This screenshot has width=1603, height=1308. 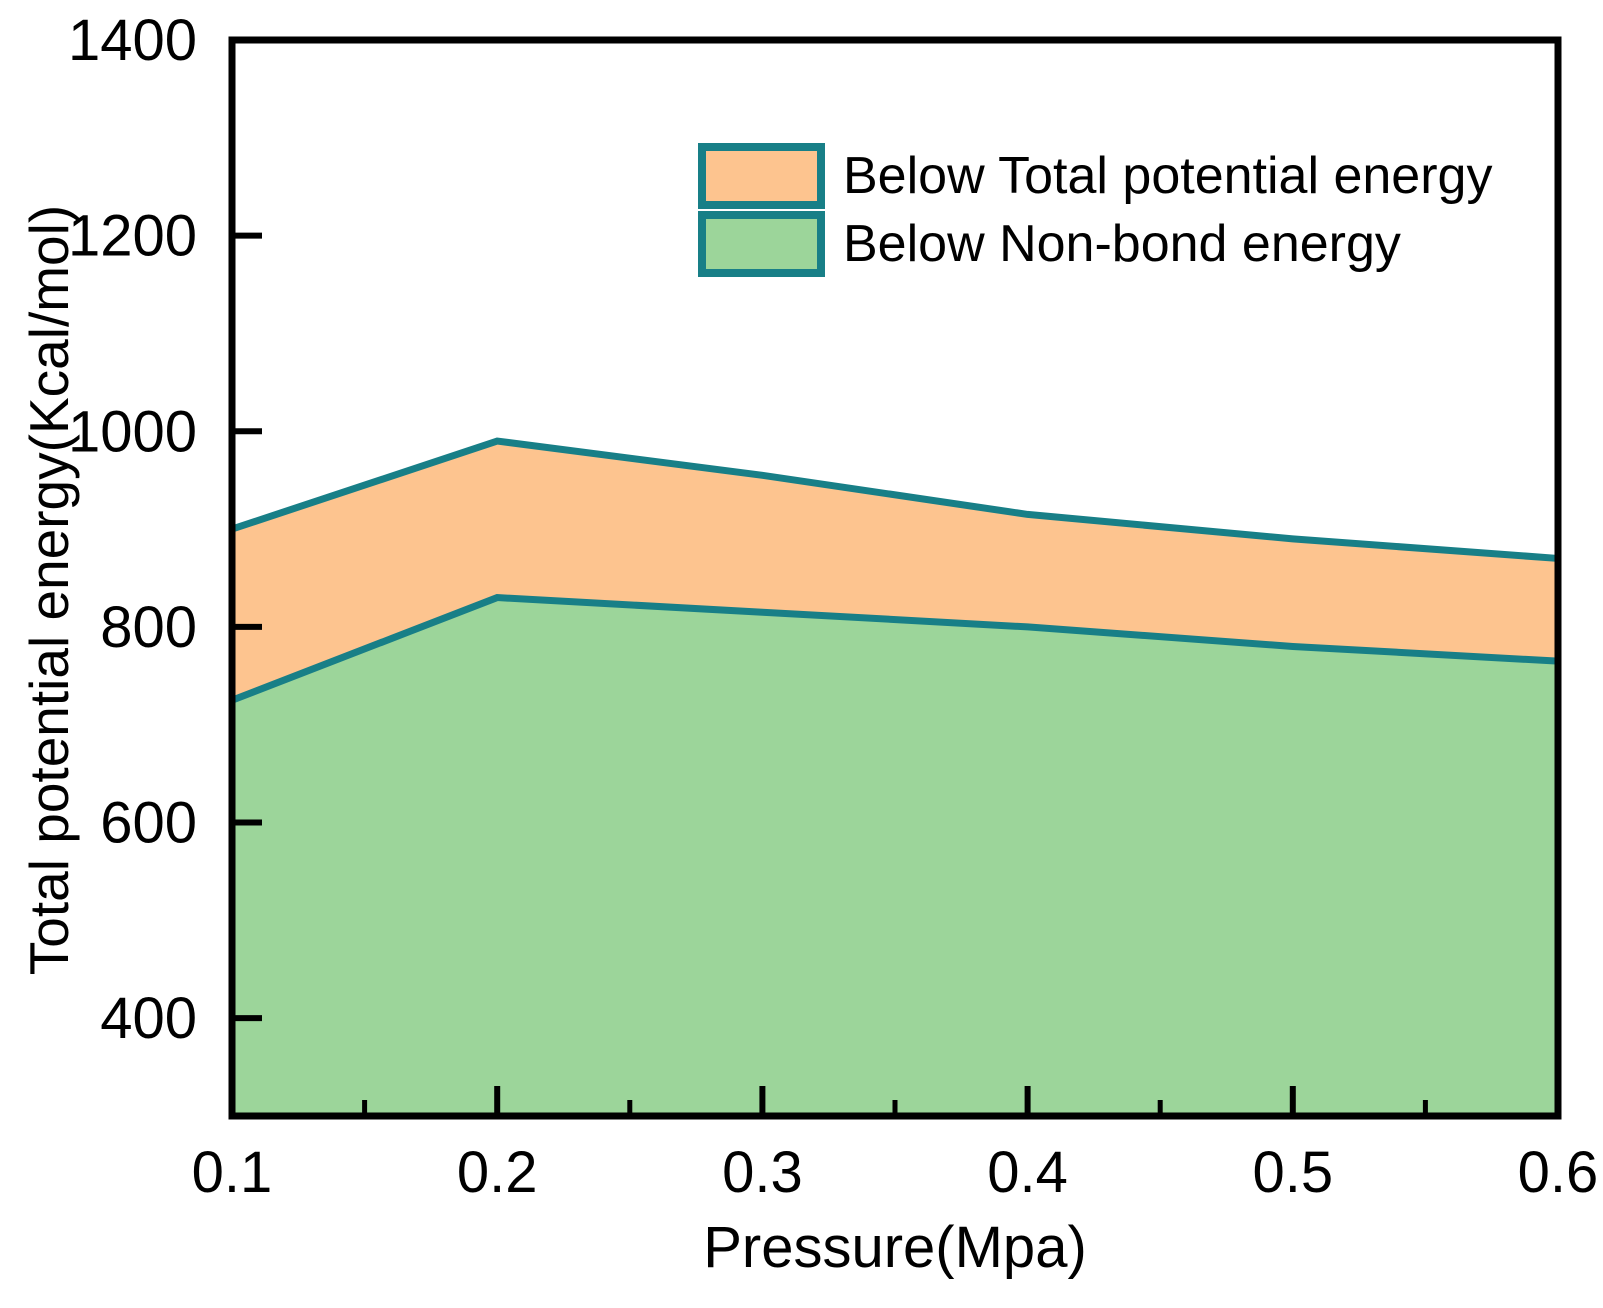 What do you see at coordinates (132, 431) in the screenshot?
I see `y-tick-label: 1000` at bounding box center [132, 431].